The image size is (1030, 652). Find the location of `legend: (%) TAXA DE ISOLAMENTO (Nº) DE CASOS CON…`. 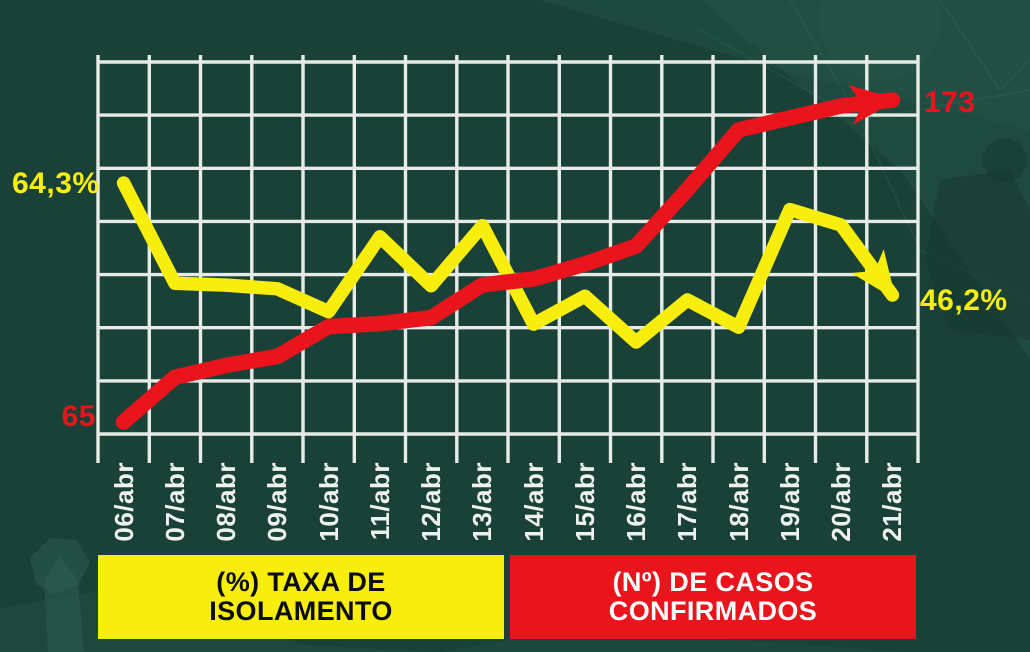

legend: (%) TAXA DE ISOLAMENTO (Nº) DE CASOS CON… is located at coordinates (507, 597).